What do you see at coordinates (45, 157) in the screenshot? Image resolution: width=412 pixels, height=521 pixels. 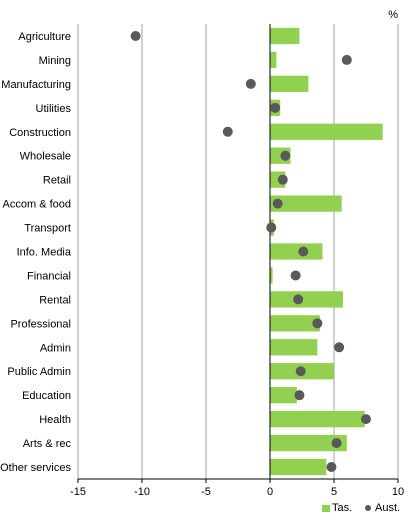 I see `category-label: Wholesale` at bounding box center [45, 157].